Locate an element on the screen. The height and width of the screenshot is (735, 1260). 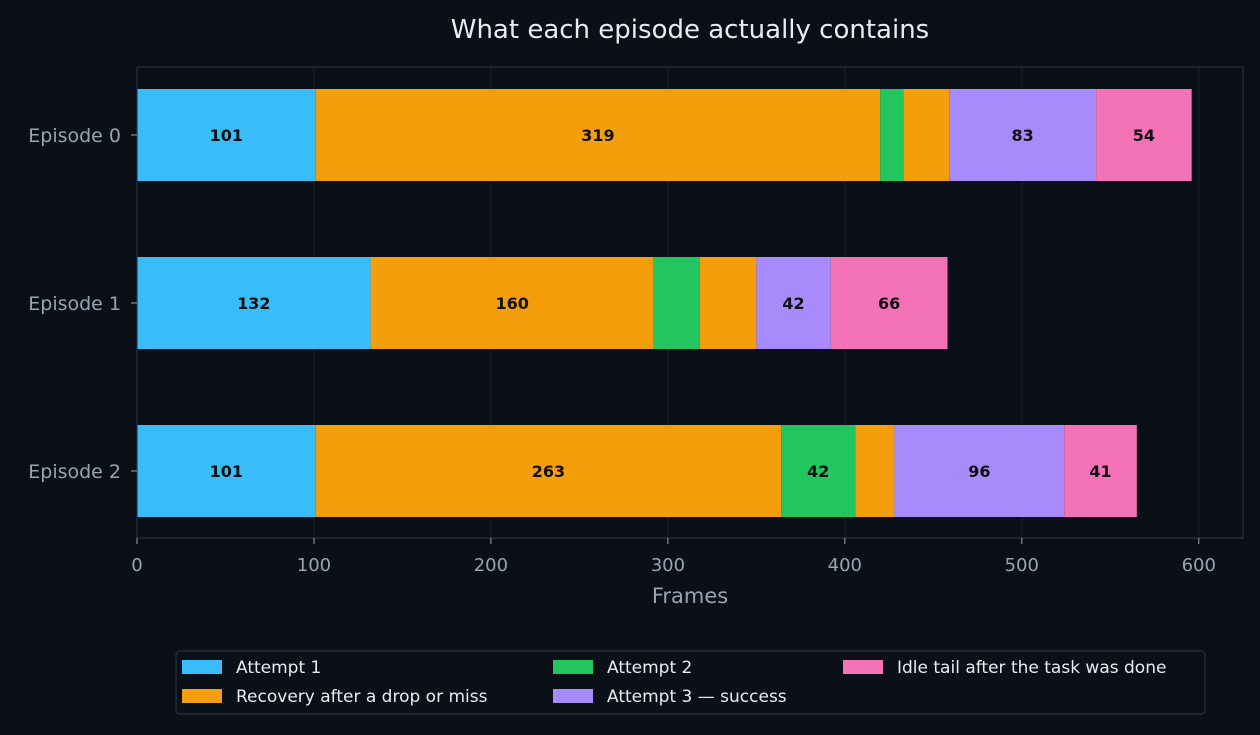
x-axis: 0 100 200 300 400 500 600 is located at coordinates (673, 557).